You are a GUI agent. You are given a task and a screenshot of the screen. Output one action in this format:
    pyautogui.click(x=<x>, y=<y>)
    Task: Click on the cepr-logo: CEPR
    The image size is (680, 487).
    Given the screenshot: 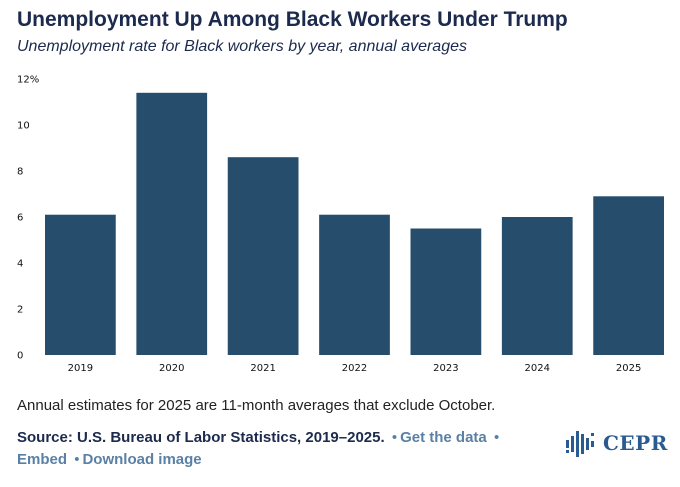 What is the action you would take?
    pyautogui.click(x=616, y=443)
    